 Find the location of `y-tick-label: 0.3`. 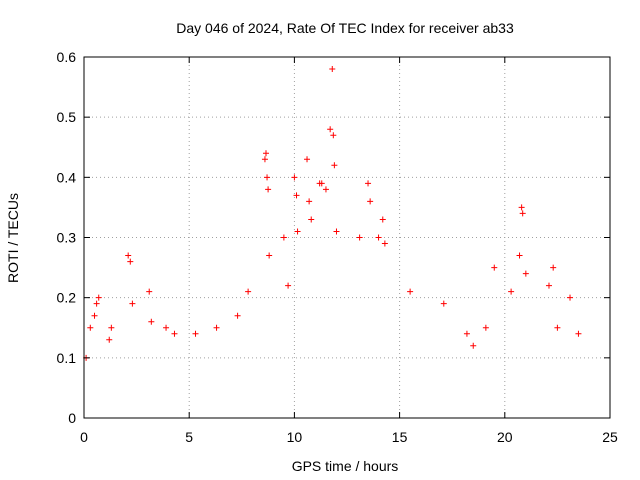

y-tick-label: 0.3 is located at coordinates (67, 238).